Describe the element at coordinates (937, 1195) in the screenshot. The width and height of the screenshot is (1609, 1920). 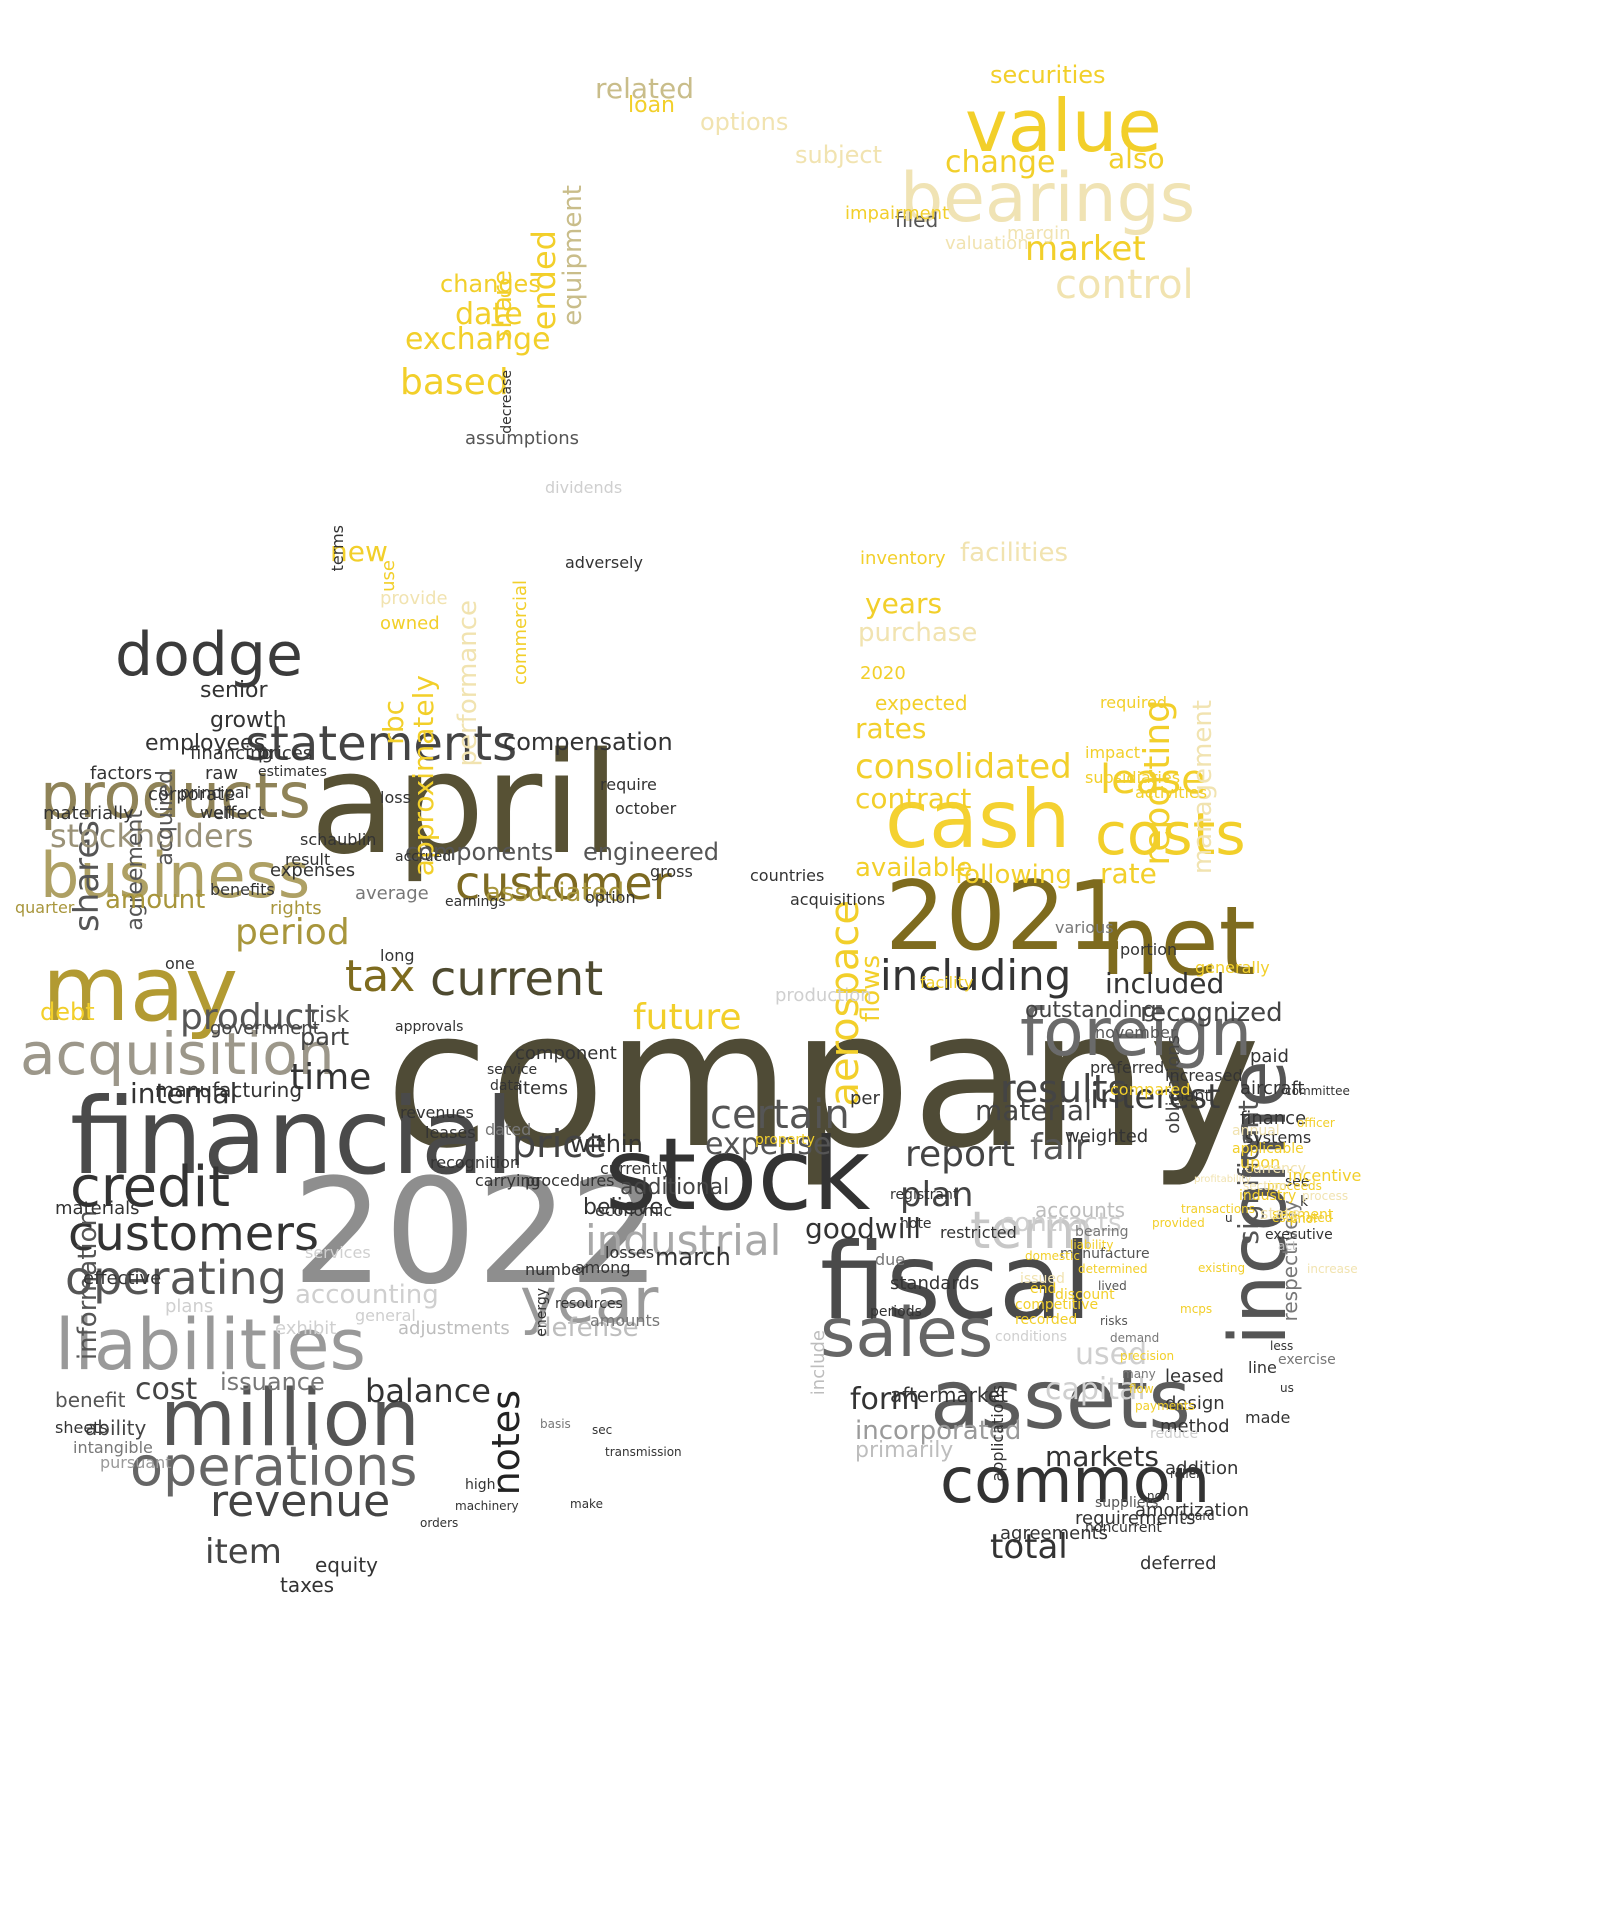
I see `word-plan: plan` at that location.